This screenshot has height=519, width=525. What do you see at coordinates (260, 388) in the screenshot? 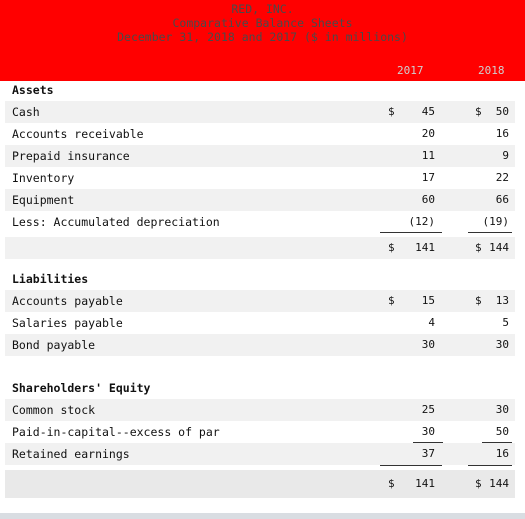
I see `equity-heading-row: Shareholders' Equity` at bounding box center [260, 388].